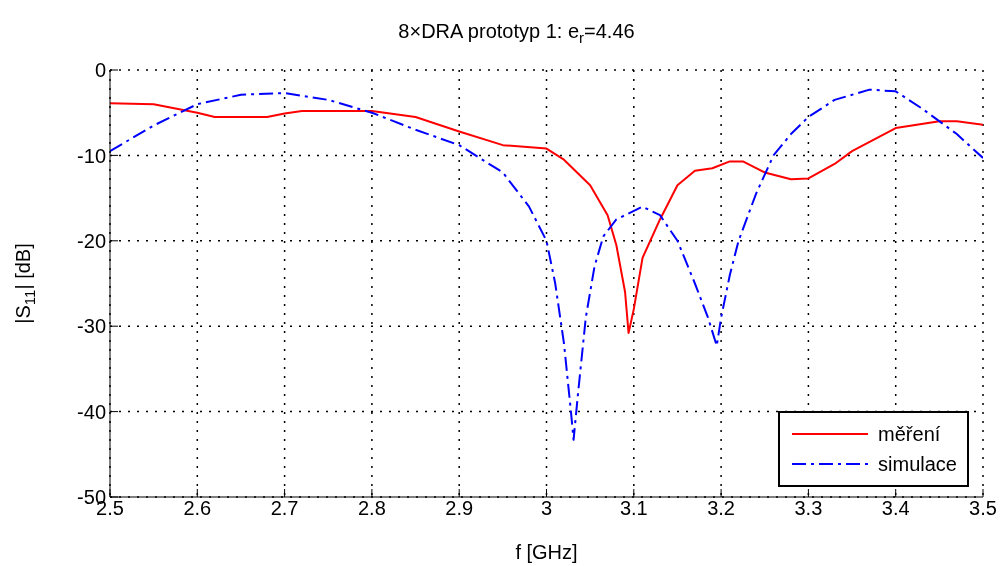 The height and width of the screenshot is (566, 1001). Describe the element at coordinates (197, 508) in the screenshot. I see `x-tick-label: 2.6` at that location.